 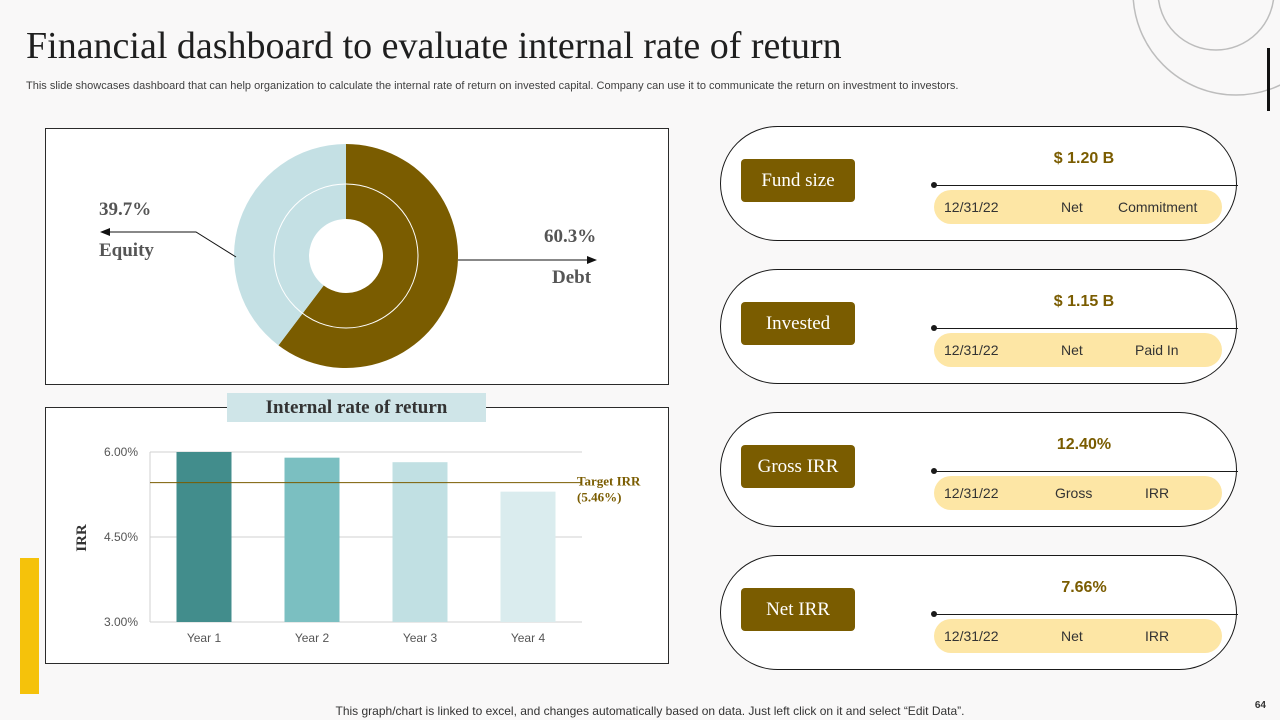 I want to click on donut-slice-equity, so click(x=289, y=245).